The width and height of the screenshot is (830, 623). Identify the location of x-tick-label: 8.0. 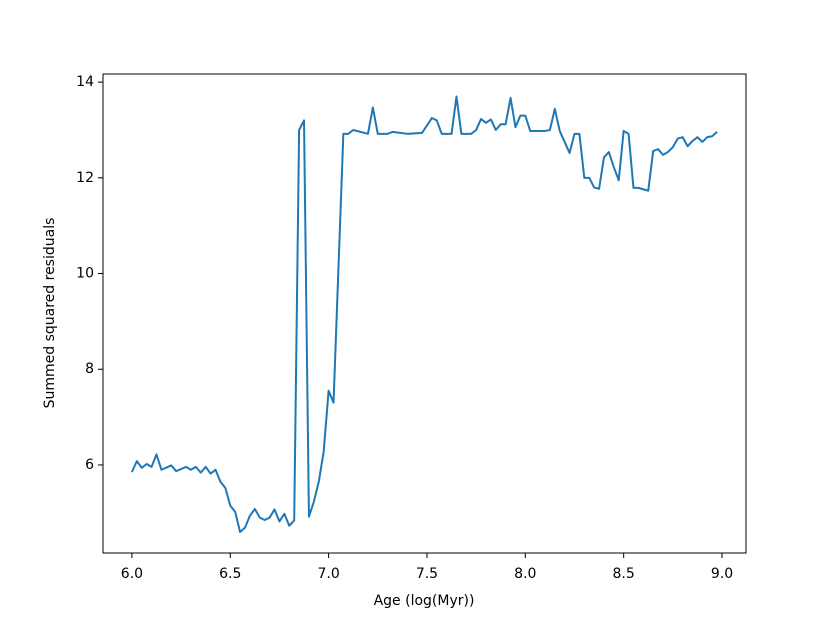
(525, 574).